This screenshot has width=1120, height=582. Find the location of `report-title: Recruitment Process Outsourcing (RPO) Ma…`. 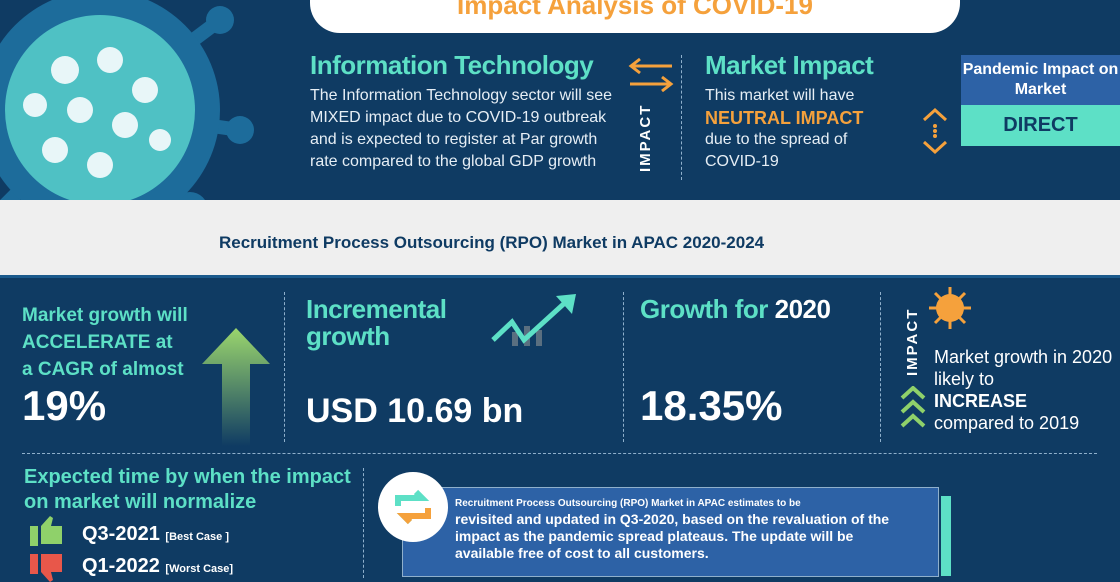

report-title: Recruitment Process Outsourcing (RPO) Ma… is located at coordinates (492, 242).